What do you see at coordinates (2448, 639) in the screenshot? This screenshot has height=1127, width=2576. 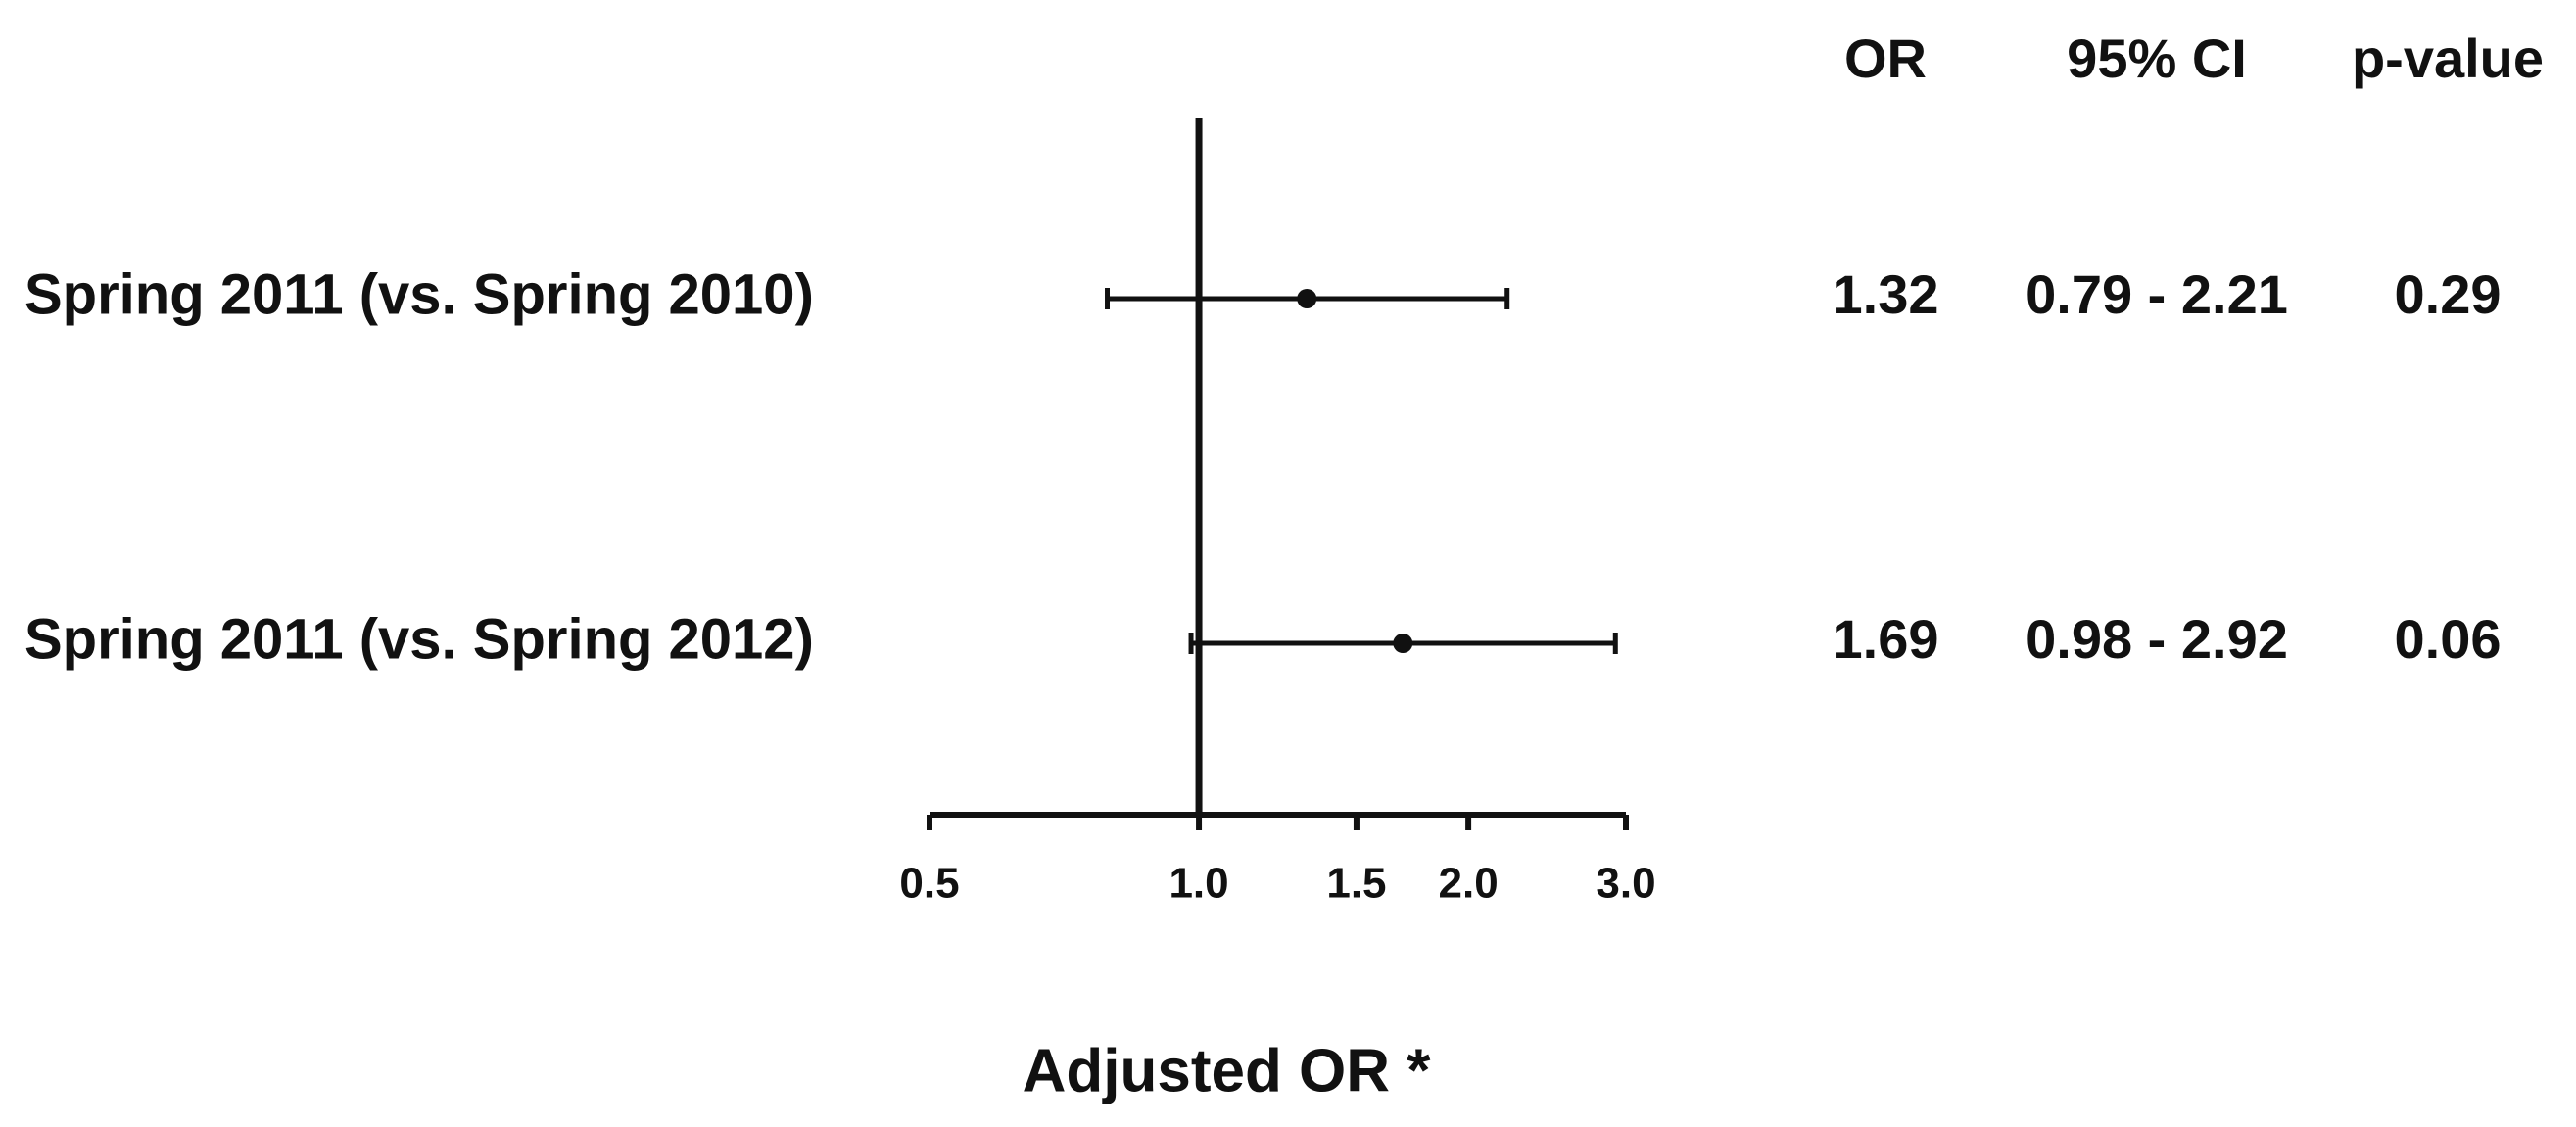 I see `p-value: 0.06` at bounding box center [2448, 639].